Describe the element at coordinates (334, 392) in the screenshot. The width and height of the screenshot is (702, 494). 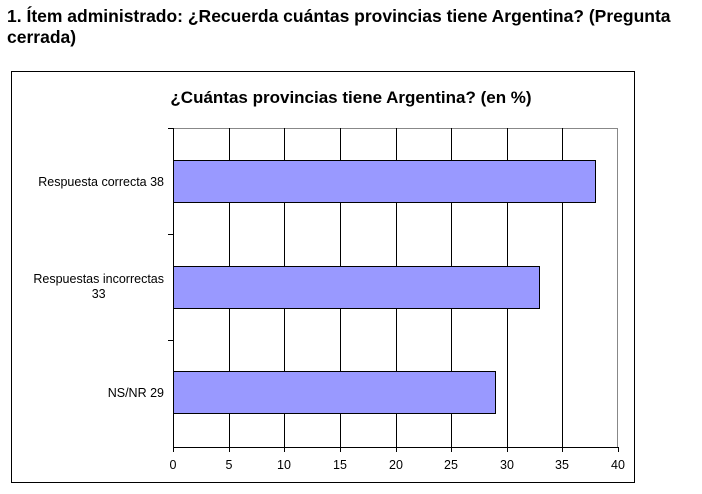
I see `bar-ns-nr` at that location.